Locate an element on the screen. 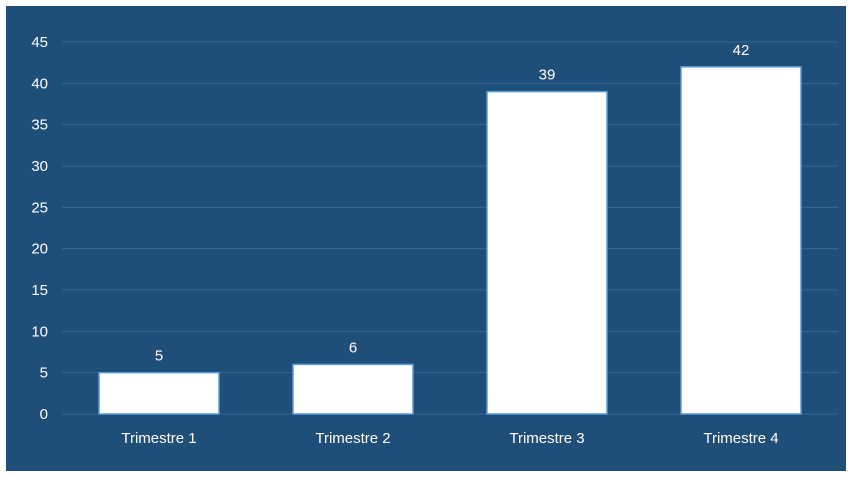 Image resolution: width=852 pixels, height=477 pixels. y-tick-label: 45 is located at coordinates (39, 42).